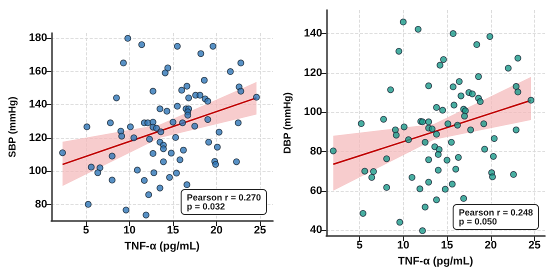 The width and height of the screenshot is (550, 277). I want to click on y-tick-label: 160, so click(38, 71).